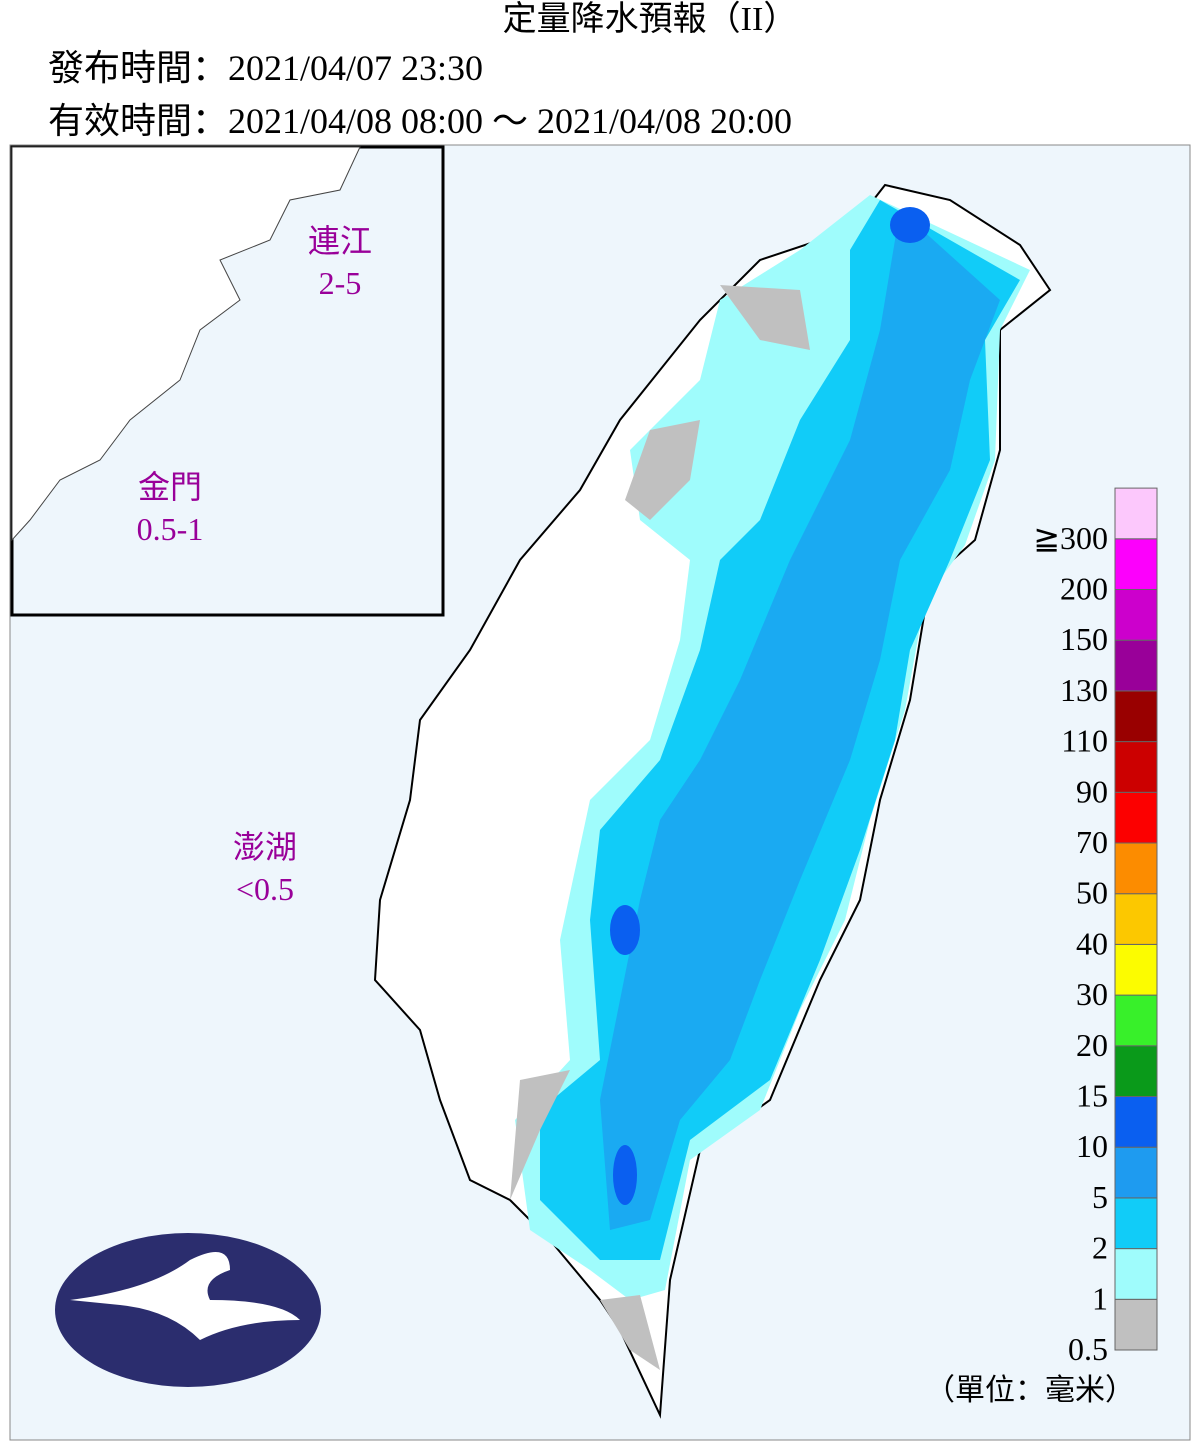 The width and height of the screenshot is (1200, 1446). What do you see at coordinates (265, 889) in the screenshot?
I see `region-amount: <0.5` at bounding box center [265, 889].